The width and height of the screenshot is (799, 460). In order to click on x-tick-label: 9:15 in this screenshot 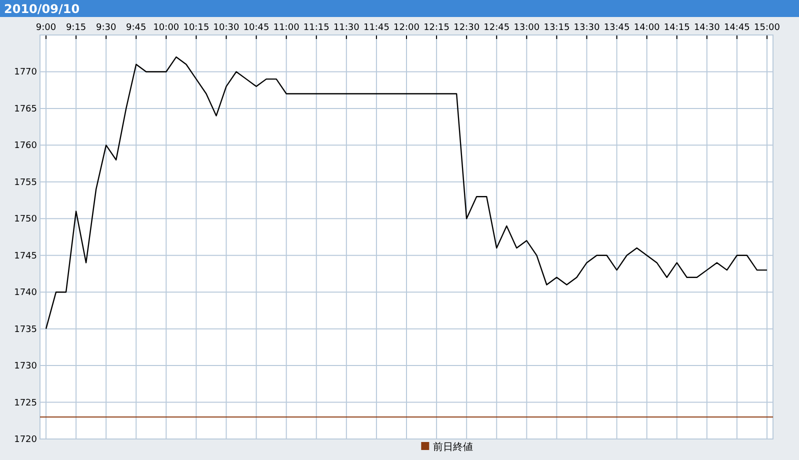, I will do `click(76, 28)`.